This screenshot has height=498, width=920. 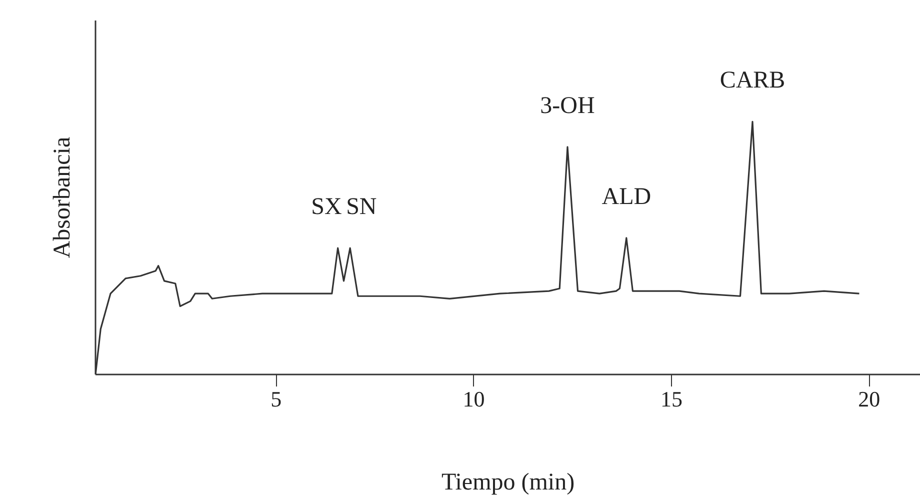 I want to click on x-tick-label: 15, so click(x=671, y=399).